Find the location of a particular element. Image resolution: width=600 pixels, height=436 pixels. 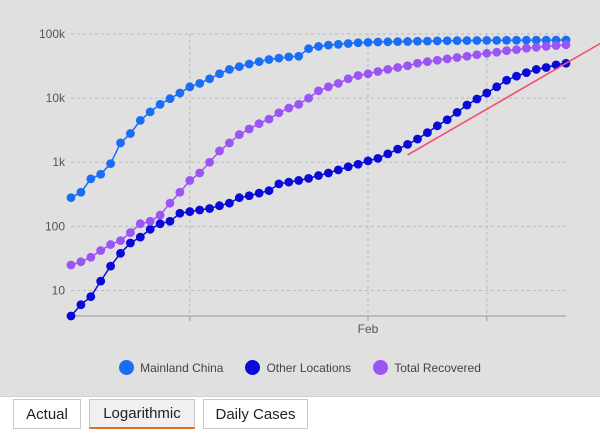

legend-item-mainland-china: Mainland China is located at coordinates (171, 367).